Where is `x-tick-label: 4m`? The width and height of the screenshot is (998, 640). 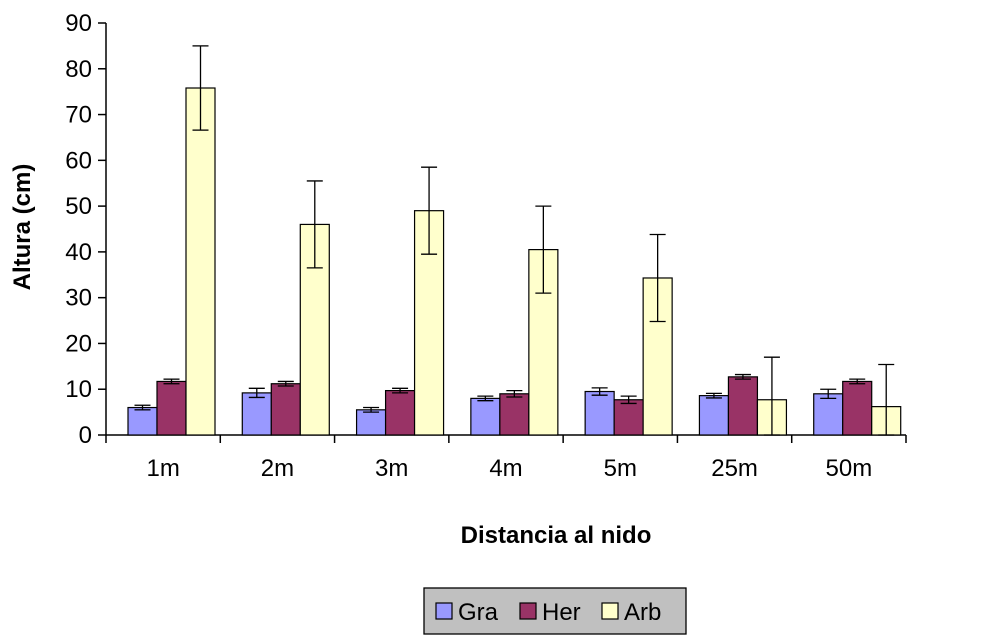
x-tick-label: 4m is located at coordinates (505, 468).